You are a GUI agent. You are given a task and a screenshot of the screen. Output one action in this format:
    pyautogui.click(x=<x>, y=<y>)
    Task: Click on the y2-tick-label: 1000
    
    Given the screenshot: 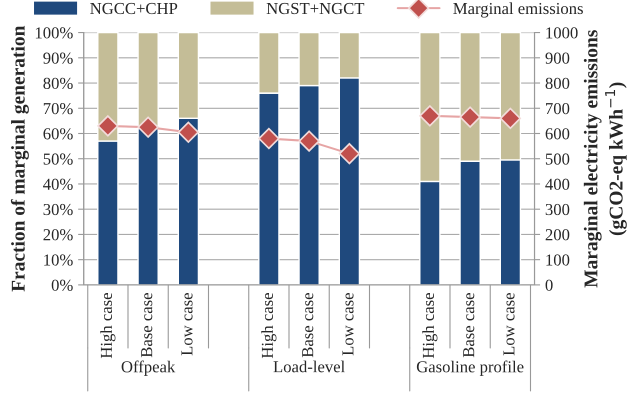 What is the action you would take?
    pyautogui.click(x=562, y=33)
    